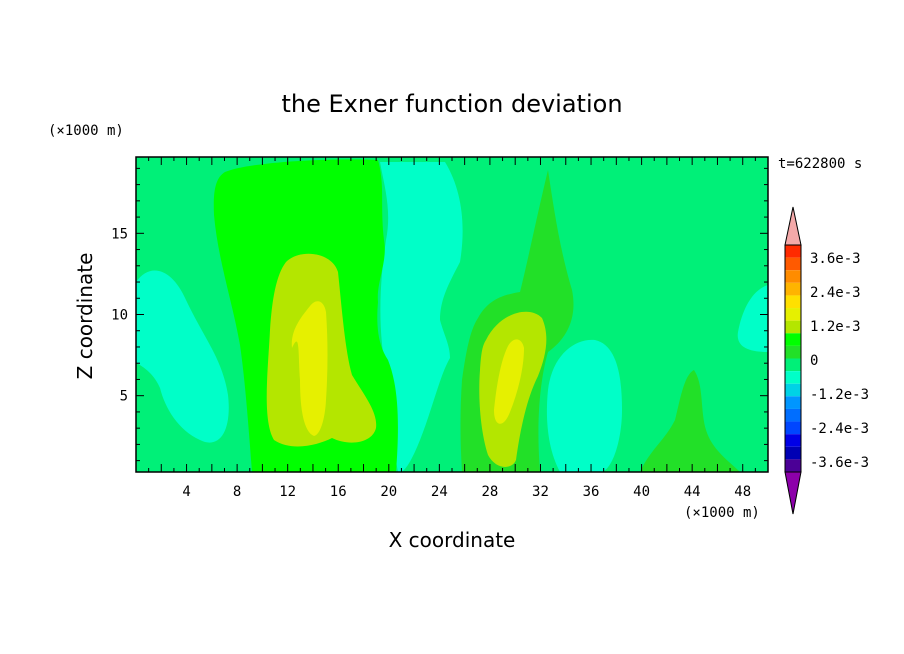 The width and height of the screenshot is (904, 654). What do you see at coordinates (124, 397) in the screenshot?
I see `y-tick-label: 5` at bounding box center [124, 397].